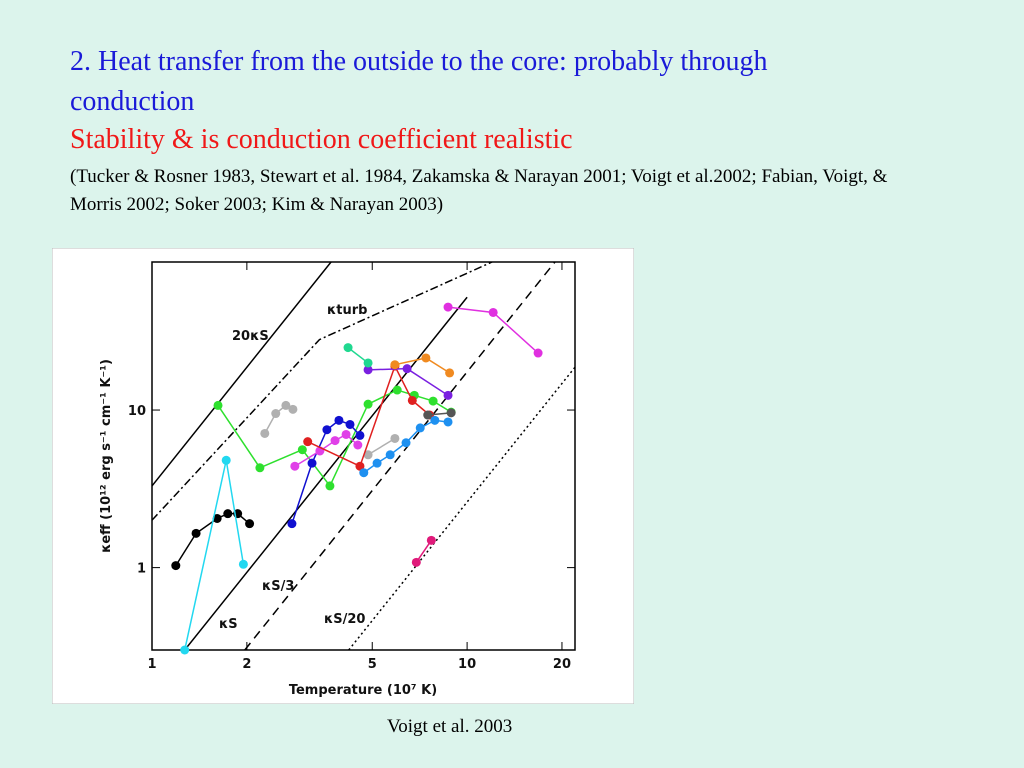 The height and width of the screenshot is (768, 1024). Describe the element at coordinates (141, 569) in the screenshot. I see `y-tick-label: 1` at that location.